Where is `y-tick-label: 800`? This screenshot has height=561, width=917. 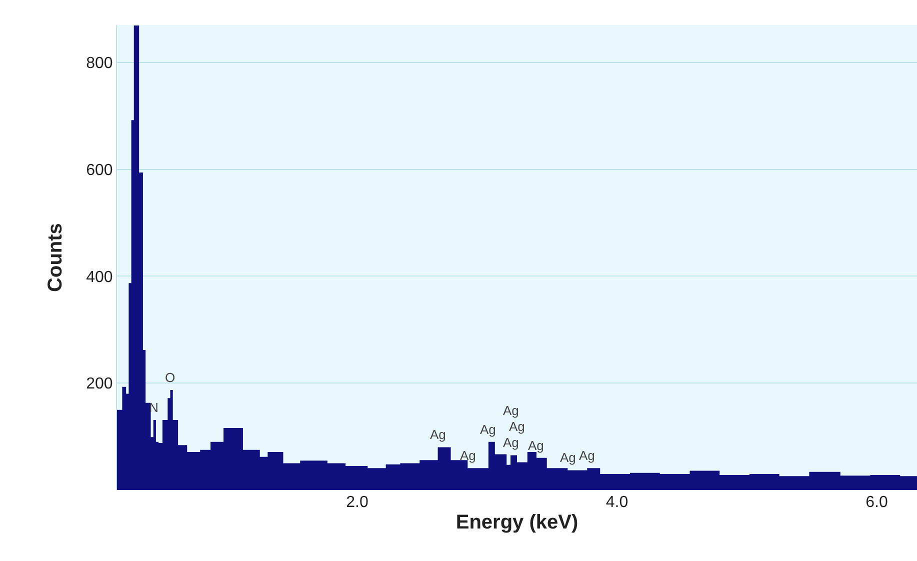 y-tick-label: 800 is located at coordinates (99, 63).